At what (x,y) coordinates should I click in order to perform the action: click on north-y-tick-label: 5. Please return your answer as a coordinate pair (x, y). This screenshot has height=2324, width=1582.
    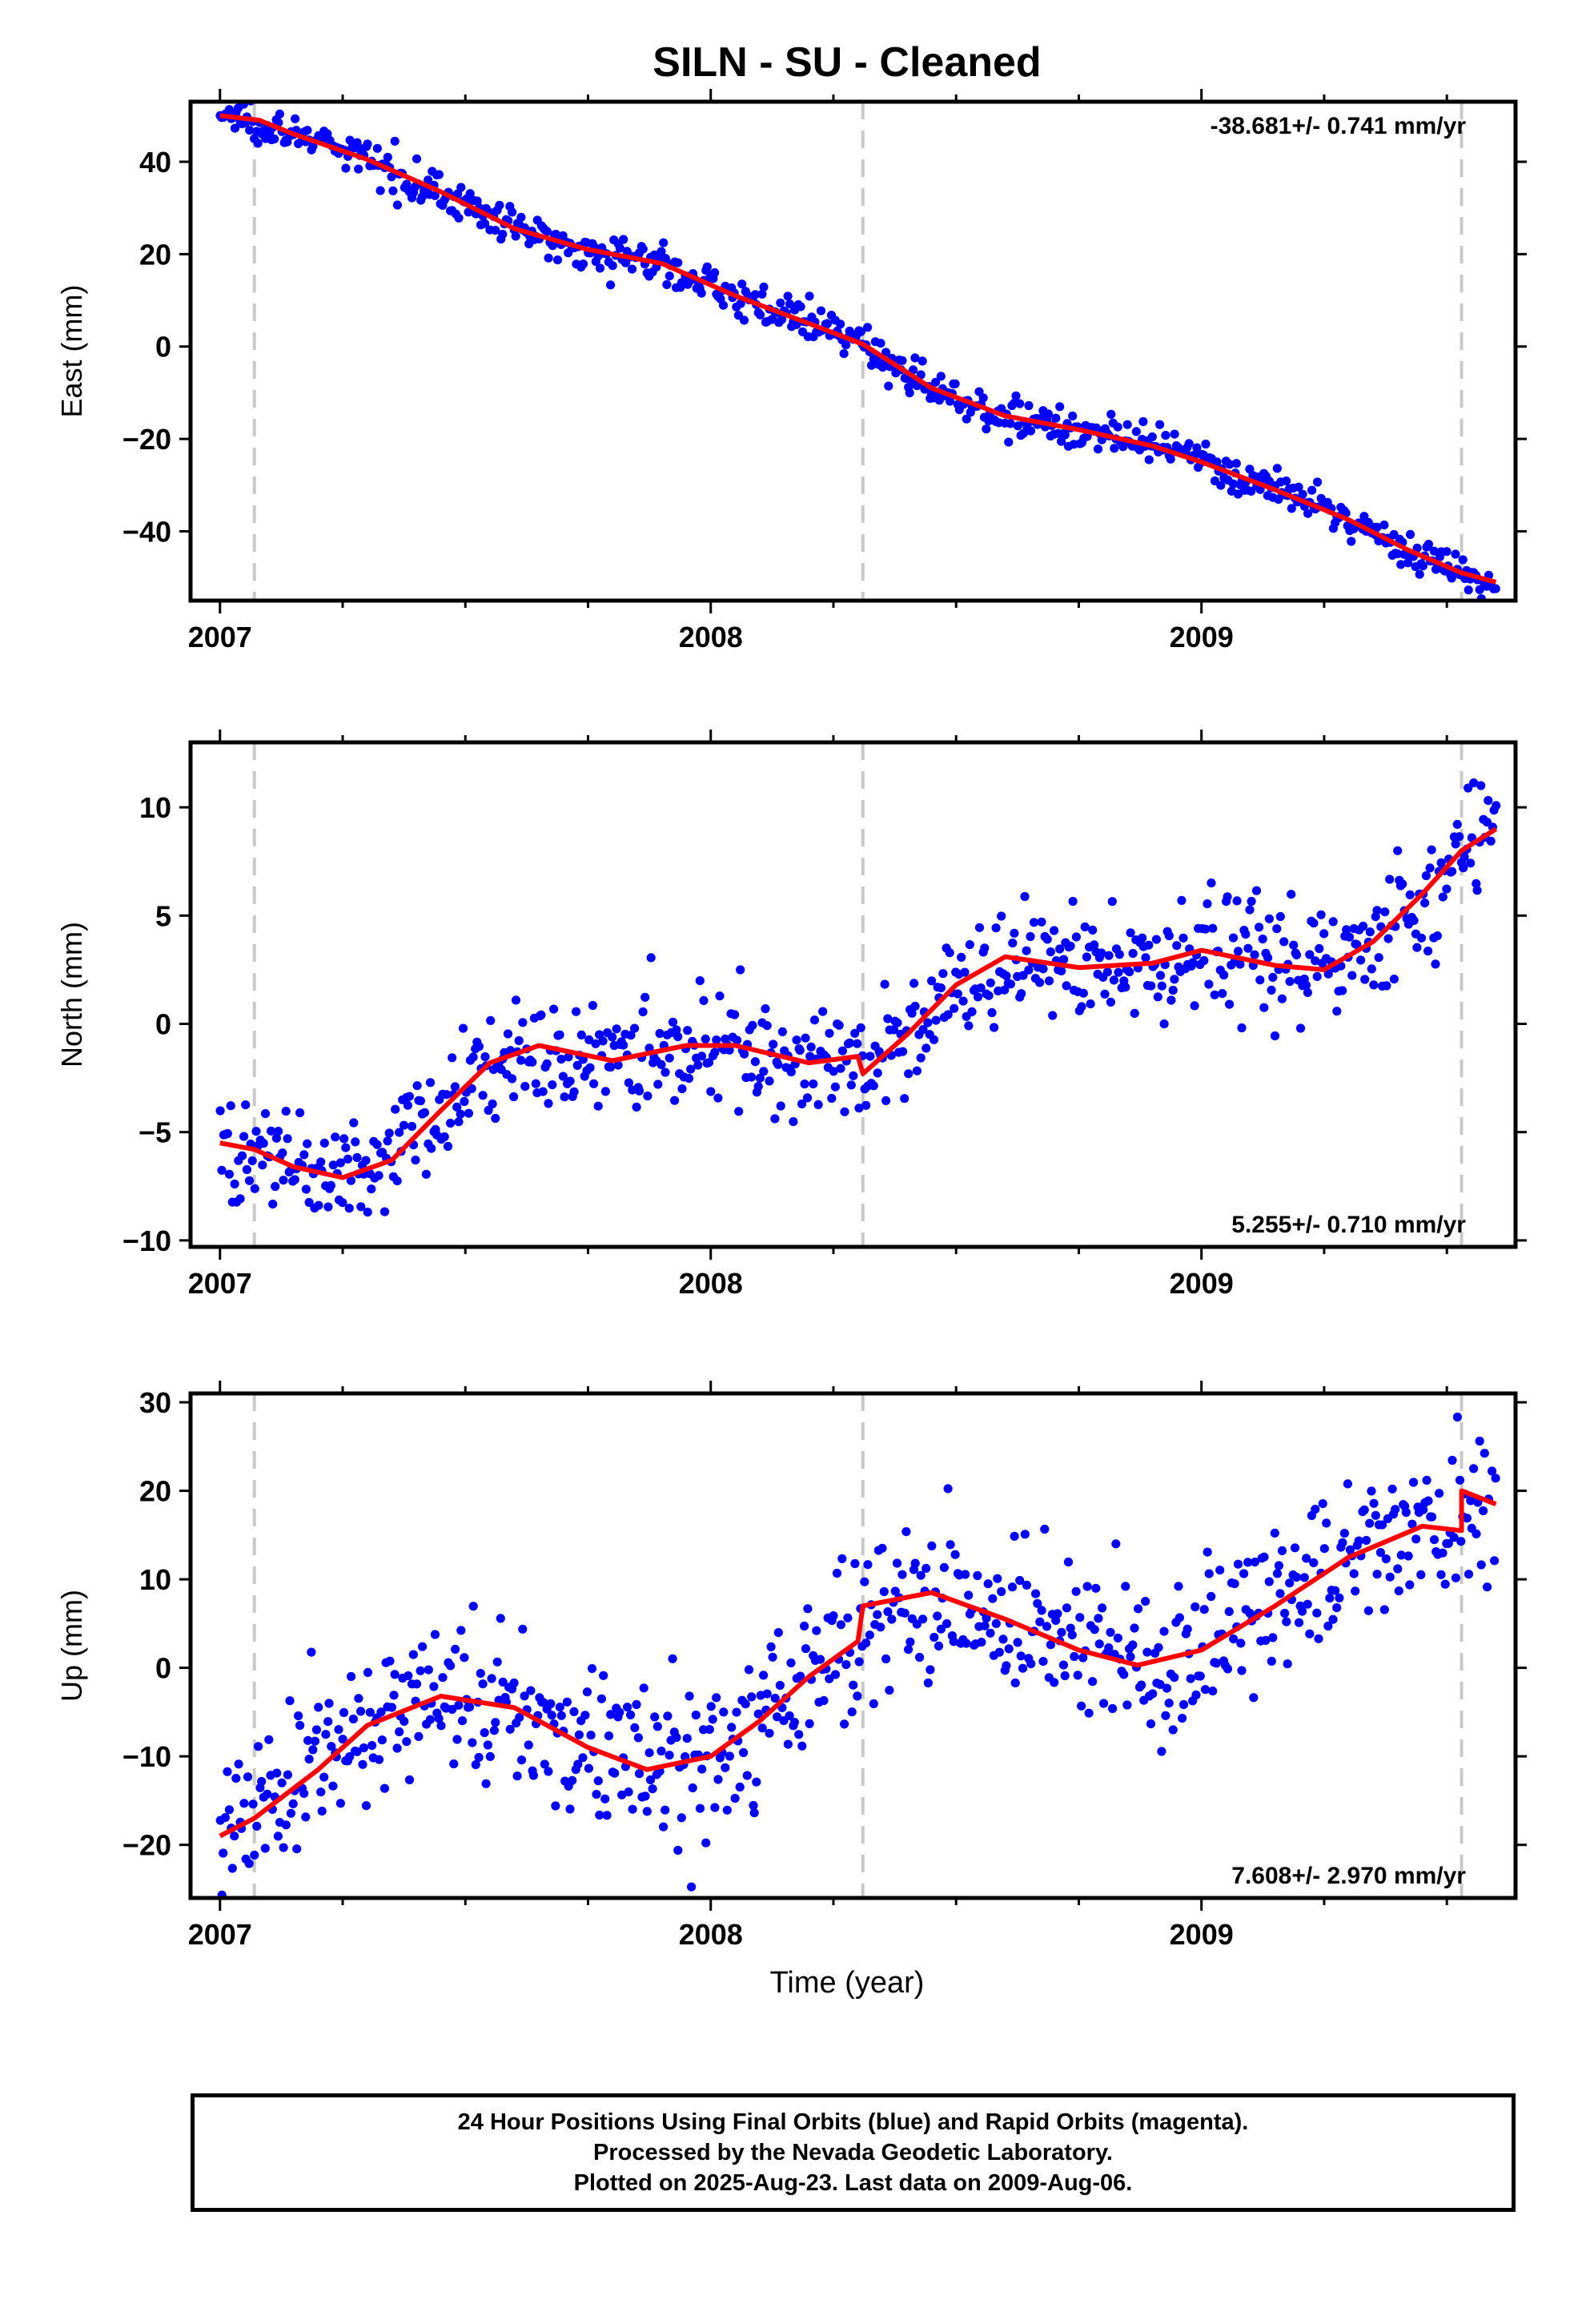
    Looking at the image, I should click on (163, 915).